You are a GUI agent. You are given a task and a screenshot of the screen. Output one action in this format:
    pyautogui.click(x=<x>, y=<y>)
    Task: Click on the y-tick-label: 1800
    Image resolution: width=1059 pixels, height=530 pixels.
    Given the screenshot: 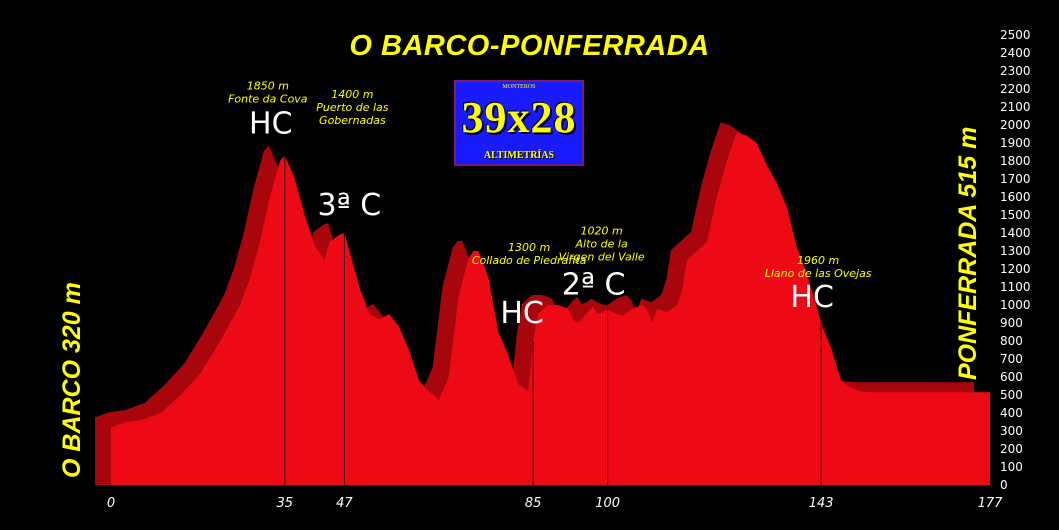 What is the action you would take?
    pyautogui.click(x=1015, y=161)
    